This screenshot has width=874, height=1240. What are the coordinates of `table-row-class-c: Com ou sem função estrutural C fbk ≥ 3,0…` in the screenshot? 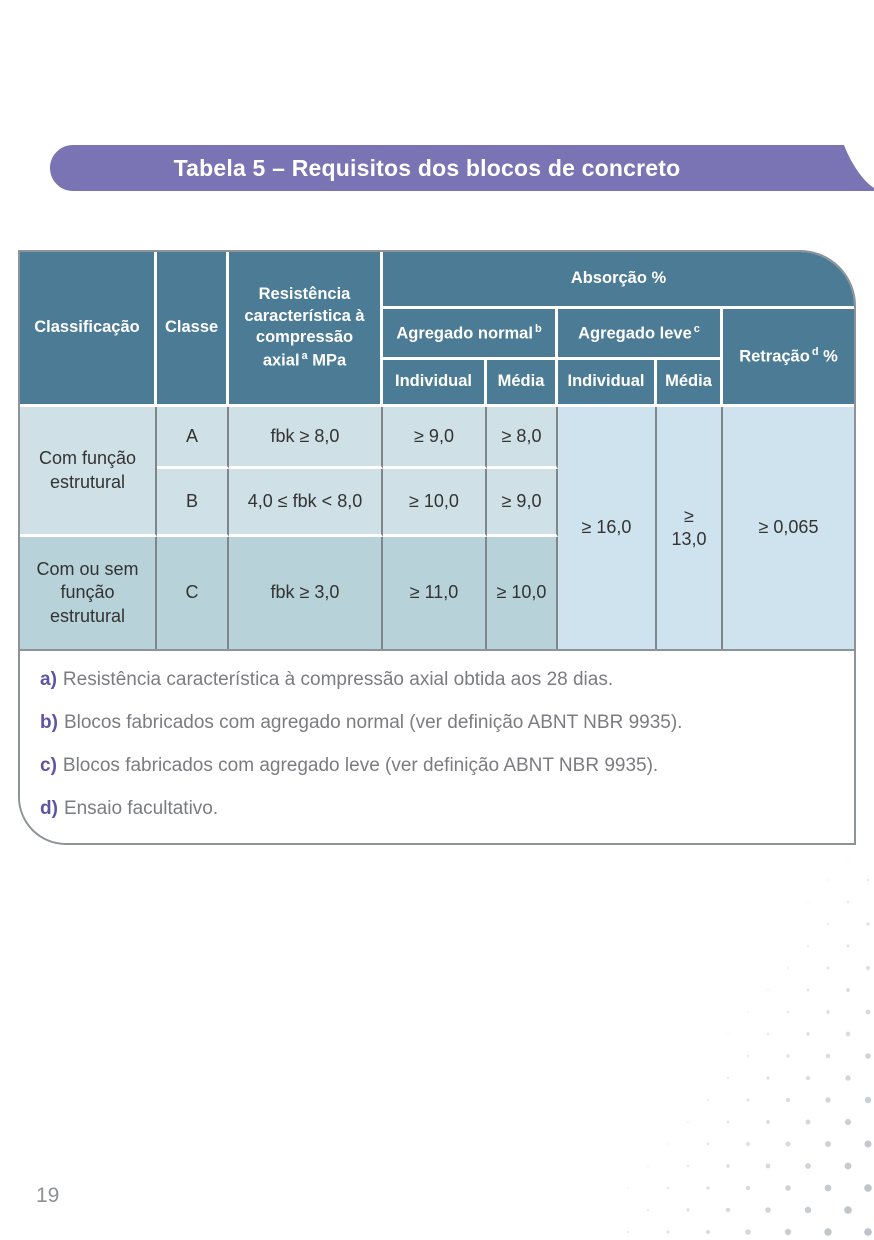 It's located at (437, 593).